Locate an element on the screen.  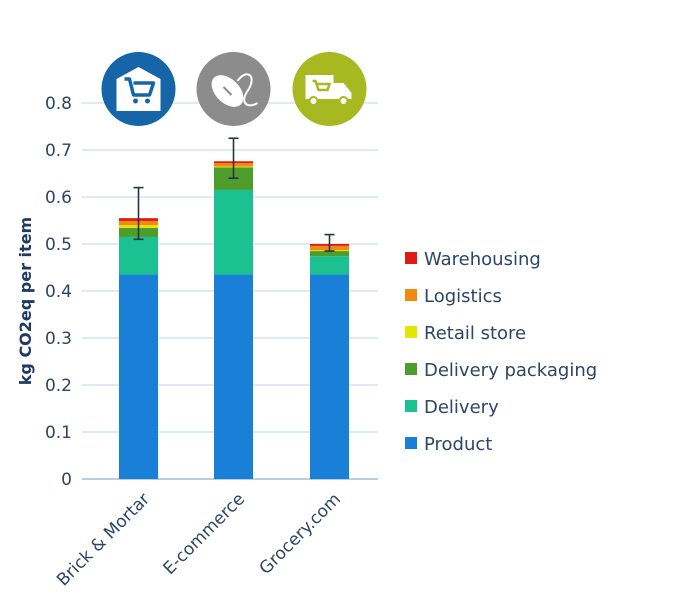
y-tick-label: 0.3 is located at coordinates (58, 339).